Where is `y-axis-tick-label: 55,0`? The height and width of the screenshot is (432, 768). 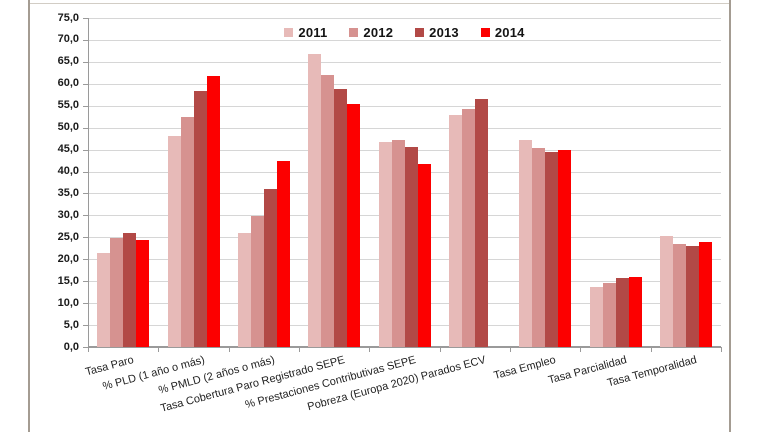
y-axis-tick-label: 55,0 is located at coordinates (68, 105).